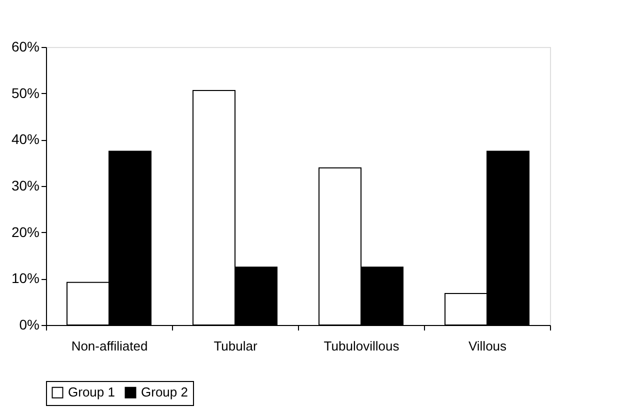  What do you see at coordinates (25, 92) in the screenshot?
I see `y-tick-label: 50%` at bounding box center [25, 92].